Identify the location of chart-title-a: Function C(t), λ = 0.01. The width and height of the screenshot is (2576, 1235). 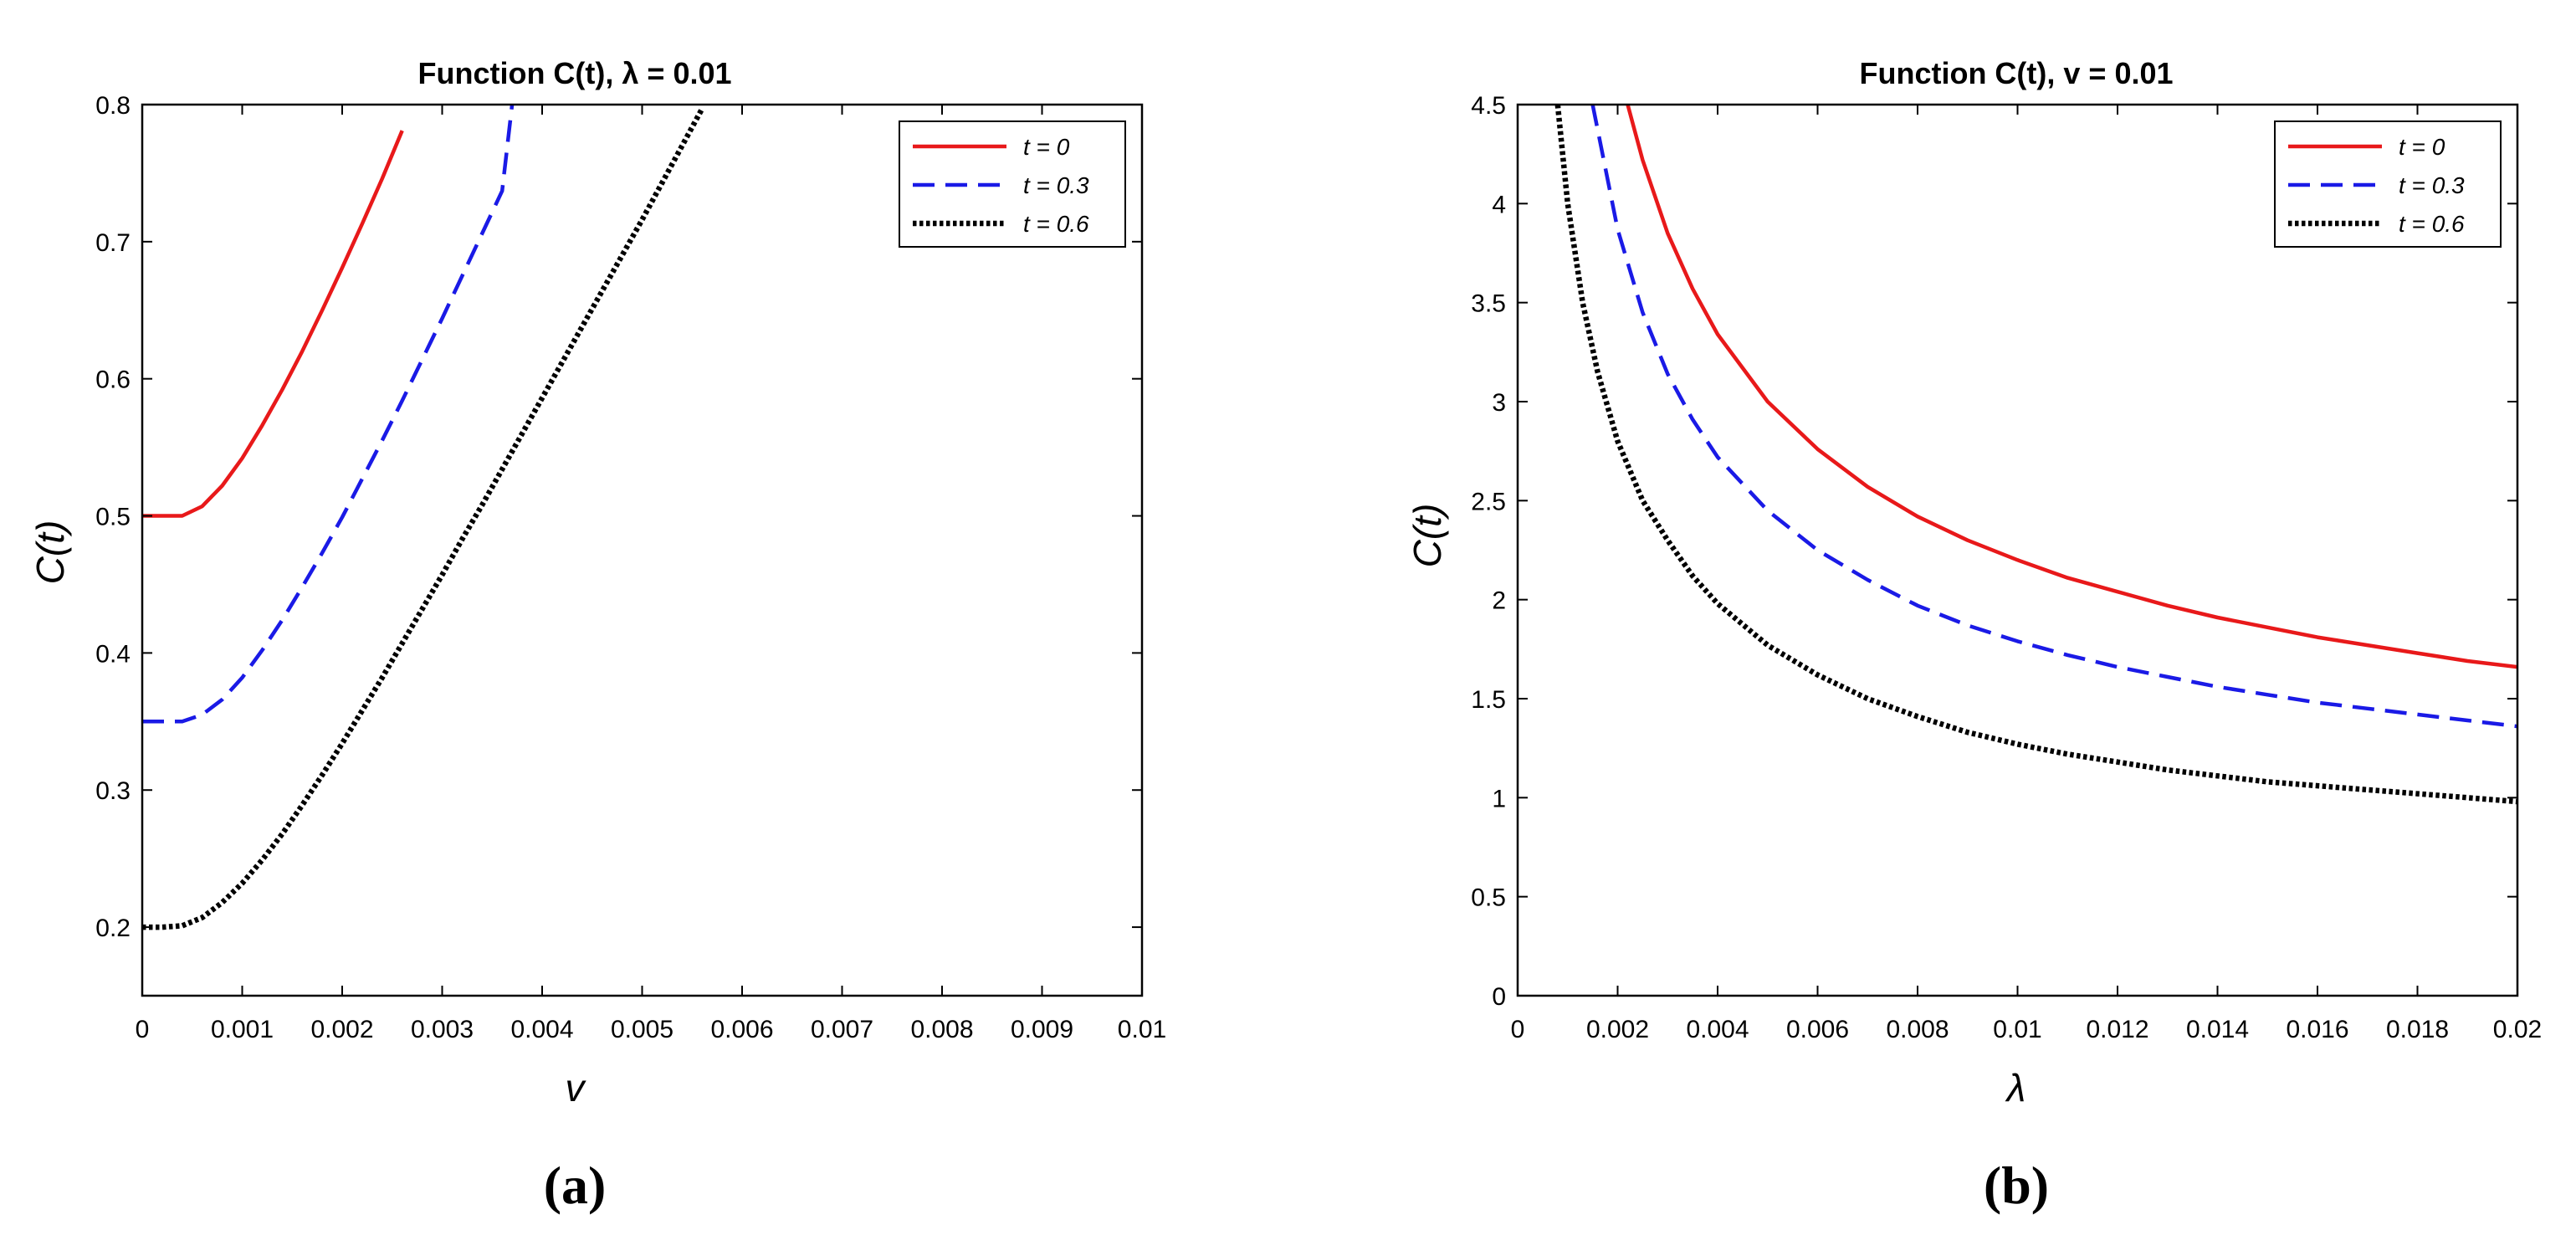
(574, 73).